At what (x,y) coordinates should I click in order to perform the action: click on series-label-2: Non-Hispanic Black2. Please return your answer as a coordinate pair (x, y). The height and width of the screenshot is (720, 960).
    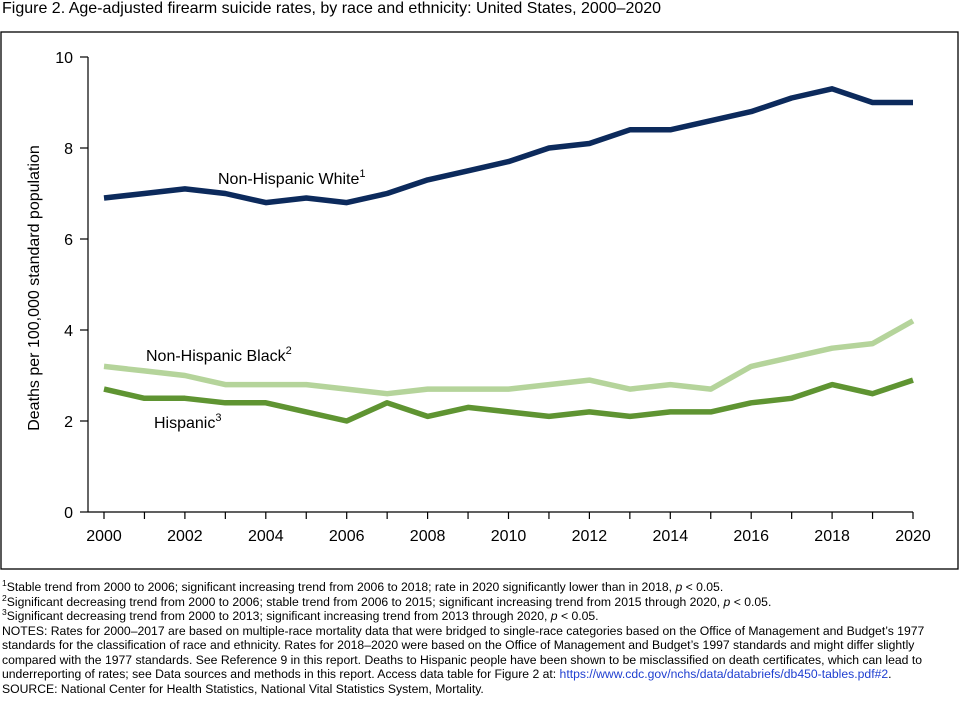
    Looking at the image, I should click on (219, 355).